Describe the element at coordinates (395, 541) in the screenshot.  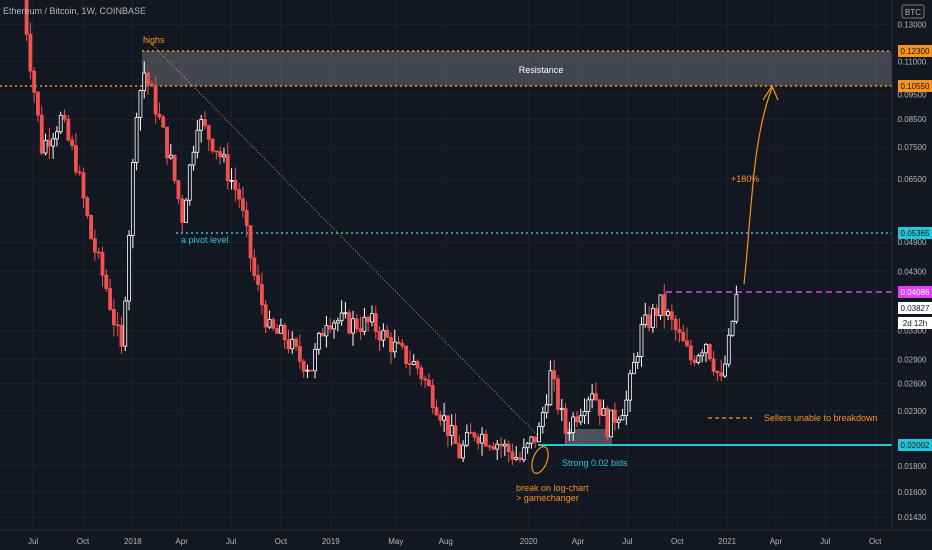
I see `time-label: May` at that location.